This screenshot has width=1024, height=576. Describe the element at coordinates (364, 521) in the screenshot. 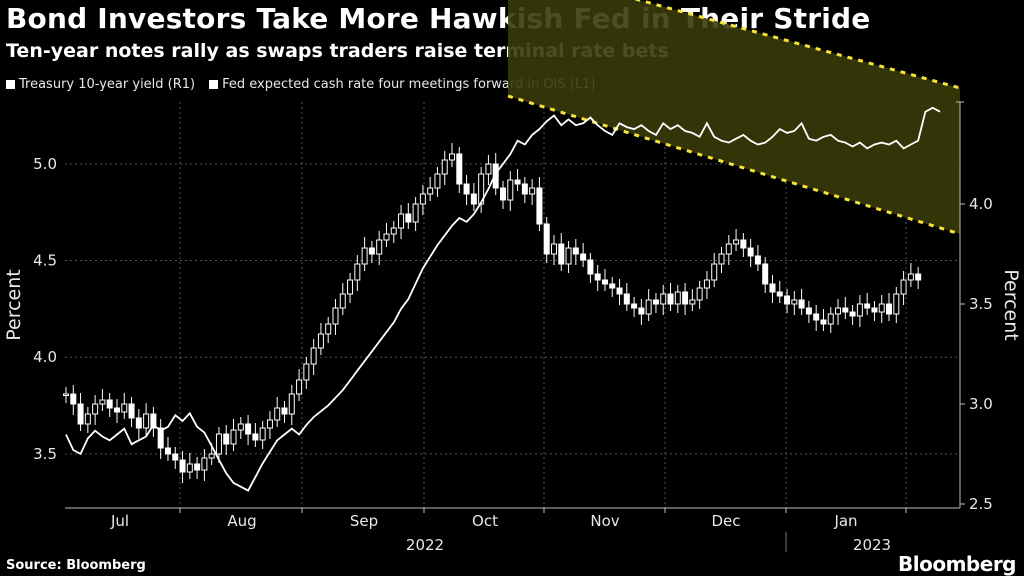

I see `x-tick-label: Sep` at that location.